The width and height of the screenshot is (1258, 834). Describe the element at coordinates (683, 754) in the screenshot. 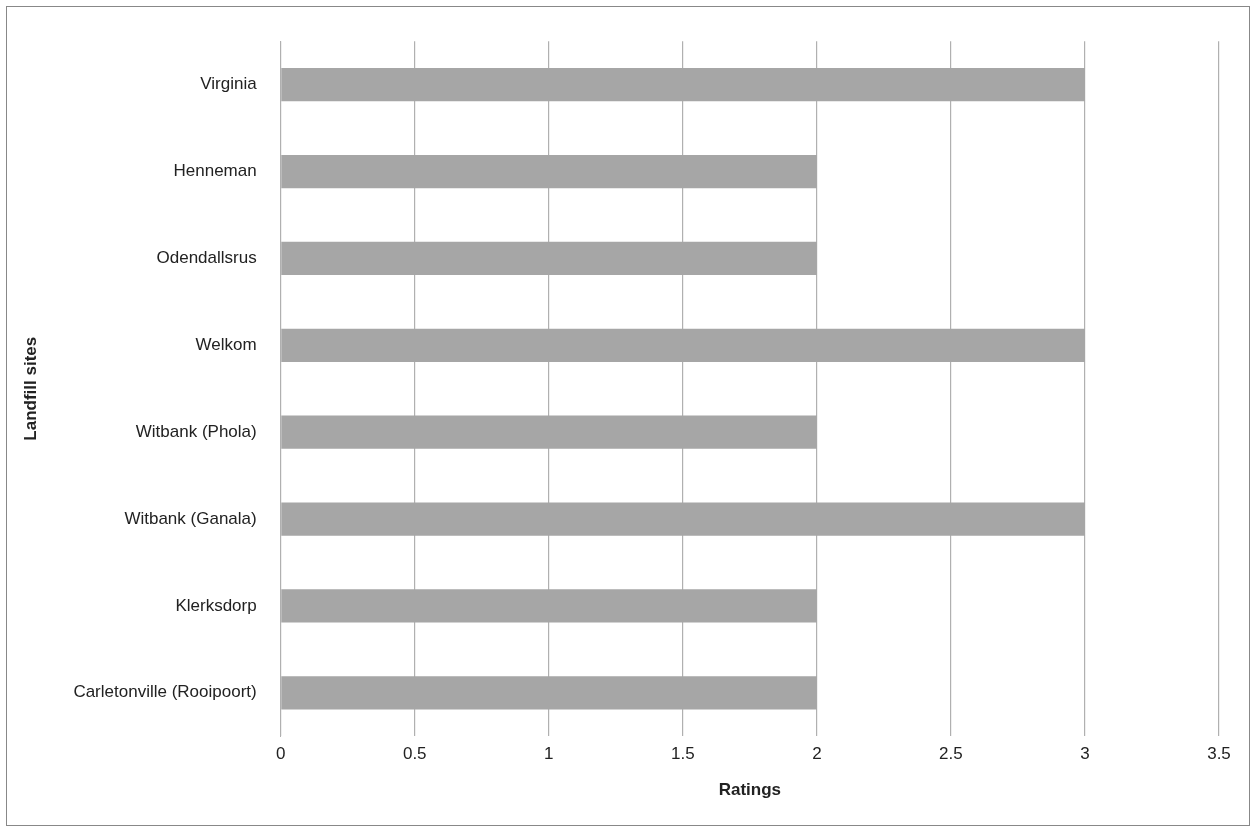

I see `x-tick-label: 1.5` at that location.